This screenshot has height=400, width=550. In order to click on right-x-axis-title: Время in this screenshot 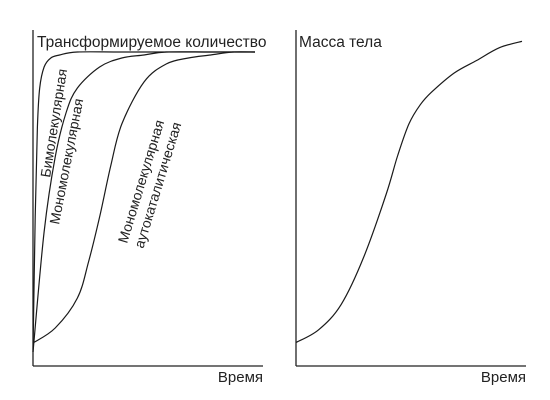, I will do `click(503, 377)`.